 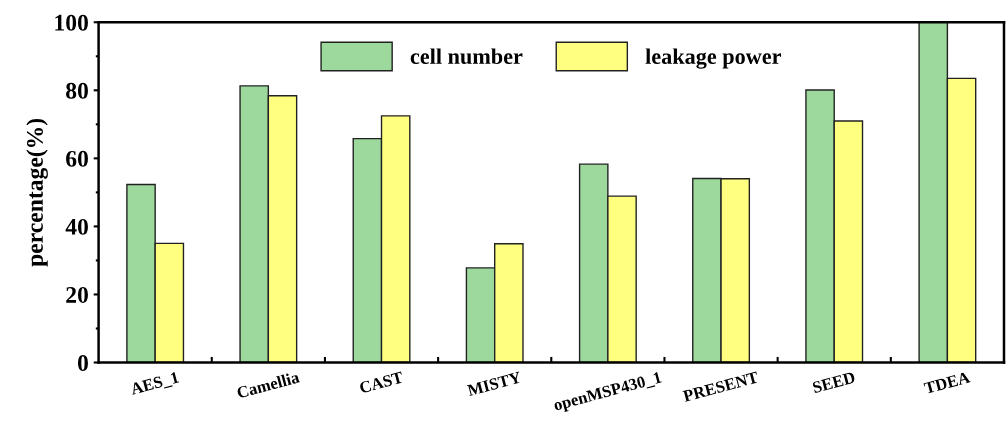 What do you see at coordinates (713, 58) in the screenshot?
I see `legend-label: leakage power` at bounding box center [713, 58].